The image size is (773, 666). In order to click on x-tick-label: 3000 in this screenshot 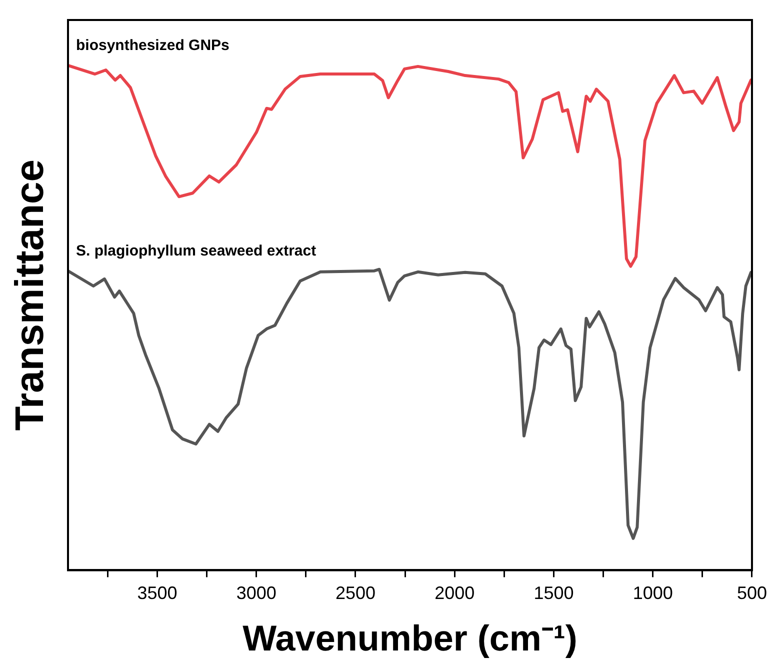, I will do `click(256, 592)`.